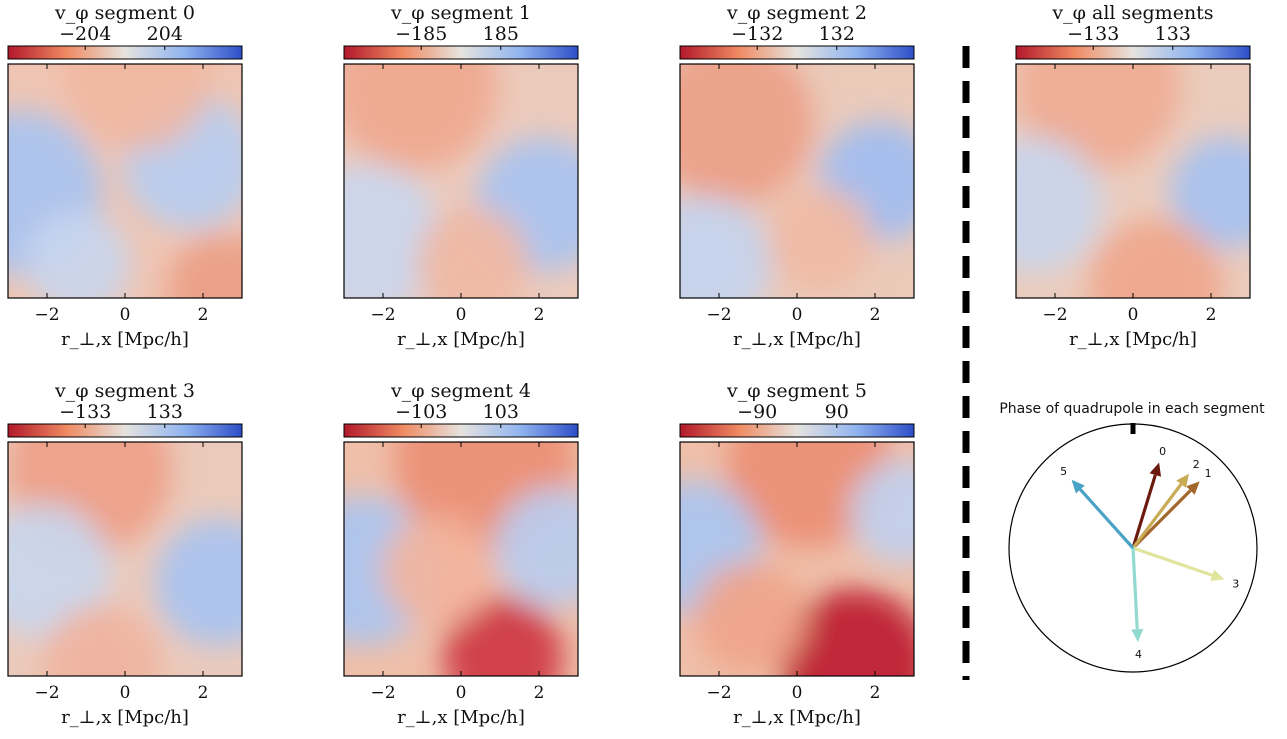 This screenshot has height=739, width=1287. What do you see at coordinates (1173, 34) in the screenshot?
I see `colorbar-max-label: 133` at bounding box center [1173, 34].